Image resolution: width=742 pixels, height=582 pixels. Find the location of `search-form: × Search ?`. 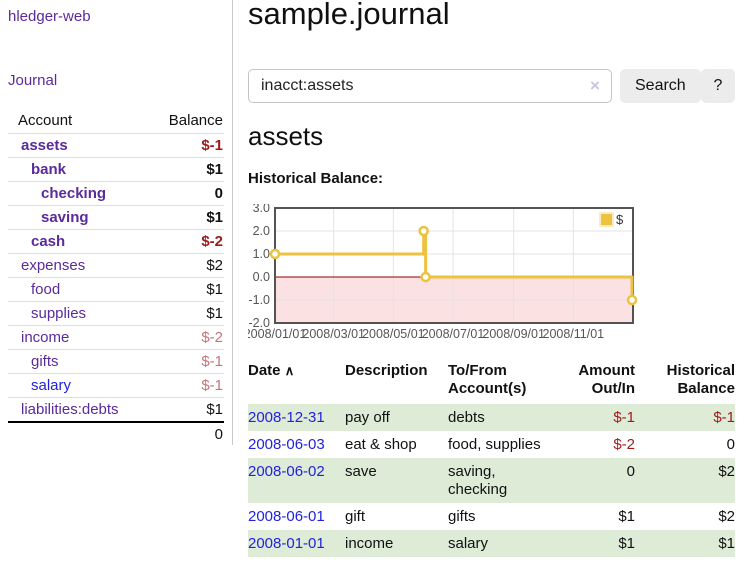

search-form: × Search ? is located at coordinates (491, 86).